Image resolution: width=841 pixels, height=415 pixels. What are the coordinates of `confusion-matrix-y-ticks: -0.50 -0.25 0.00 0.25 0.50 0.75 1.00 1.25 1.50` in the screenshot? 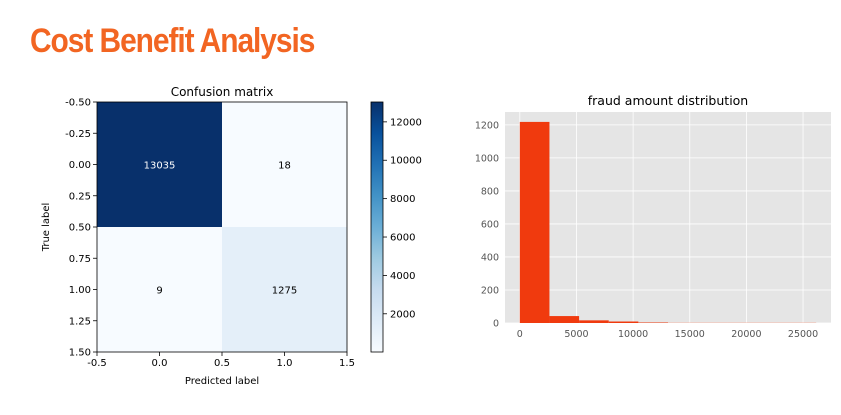 It's located at (81, 228).